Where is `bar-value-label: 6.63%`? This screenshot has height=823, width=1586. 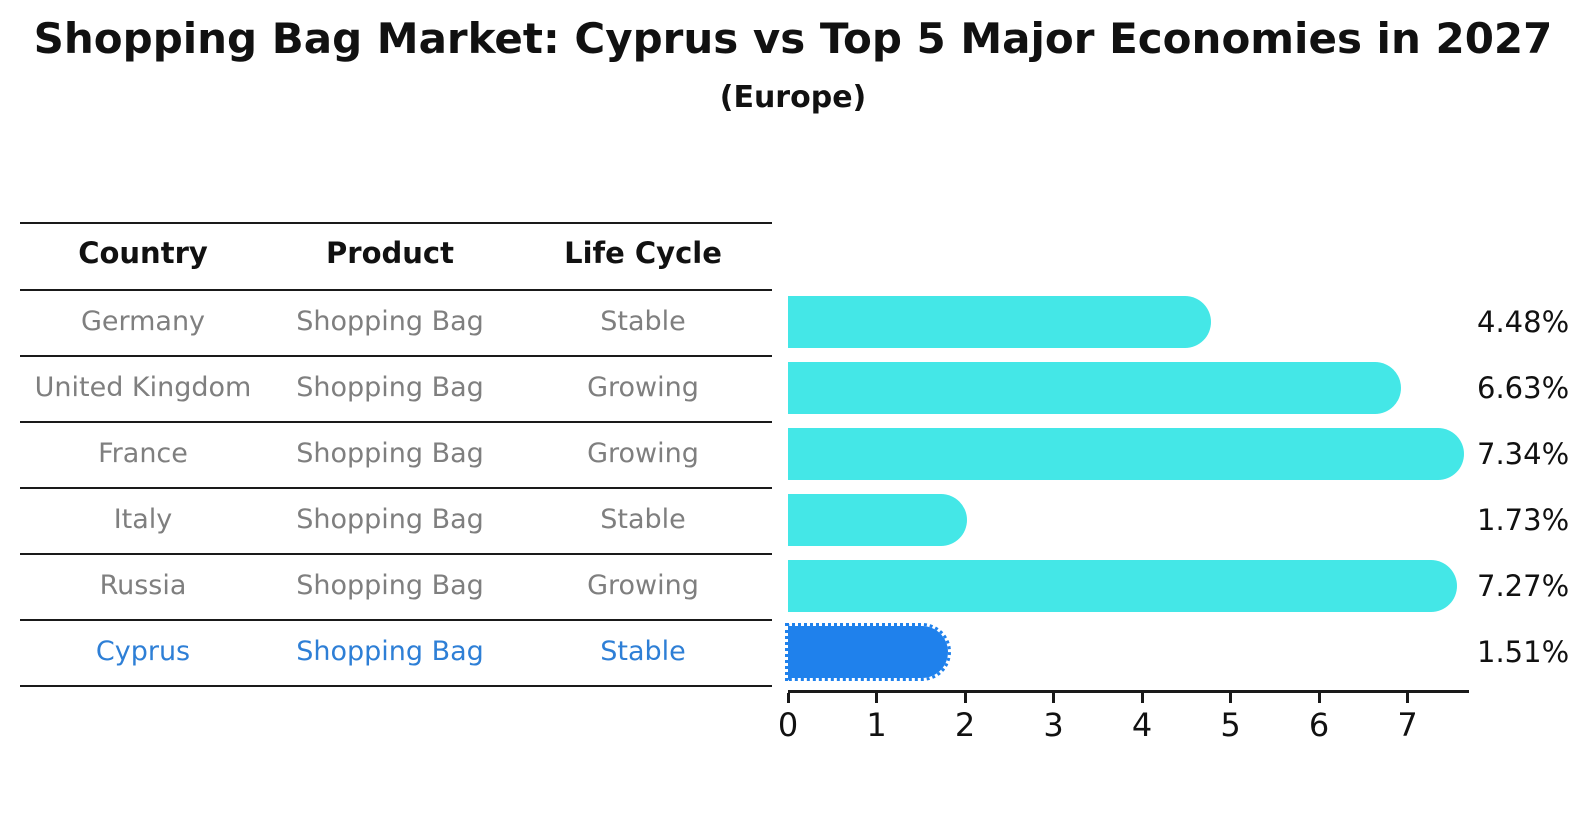 bar-value-label: 6.63% is located at coordinates (1523, 388).